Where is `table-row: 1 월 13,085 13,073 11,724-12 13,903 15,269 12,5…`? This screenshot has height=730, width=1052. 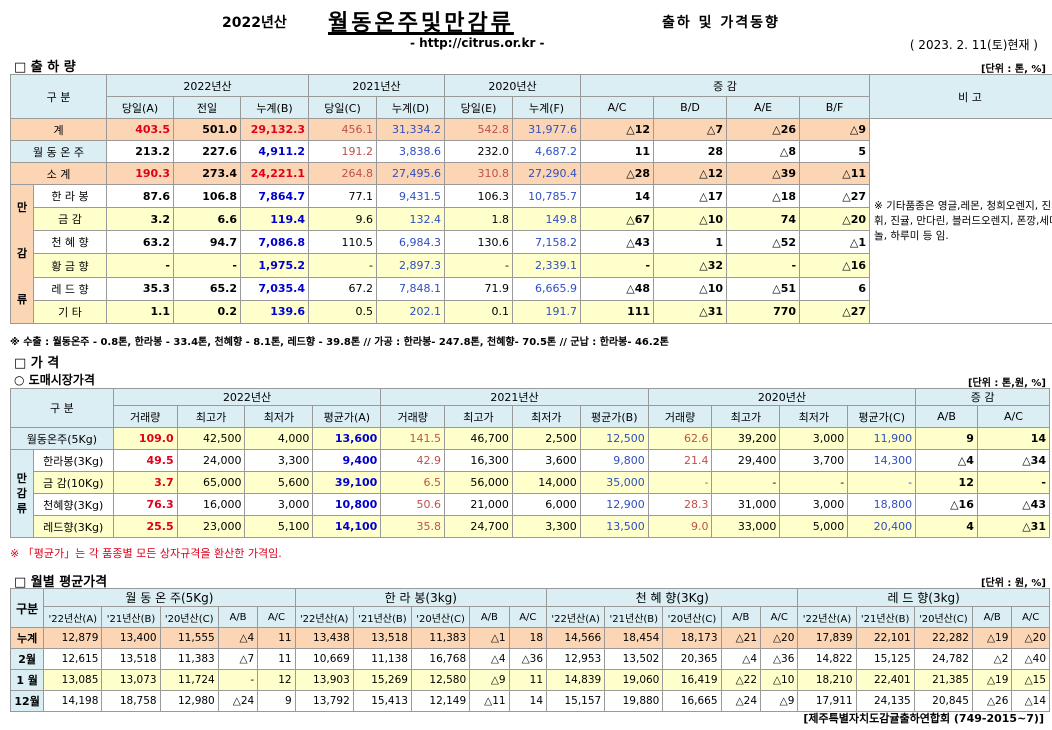 table-row: 1 월 13,085 13,073 11,724-12 13,903 15,269 12,5… is located at coordinates (529, 680).